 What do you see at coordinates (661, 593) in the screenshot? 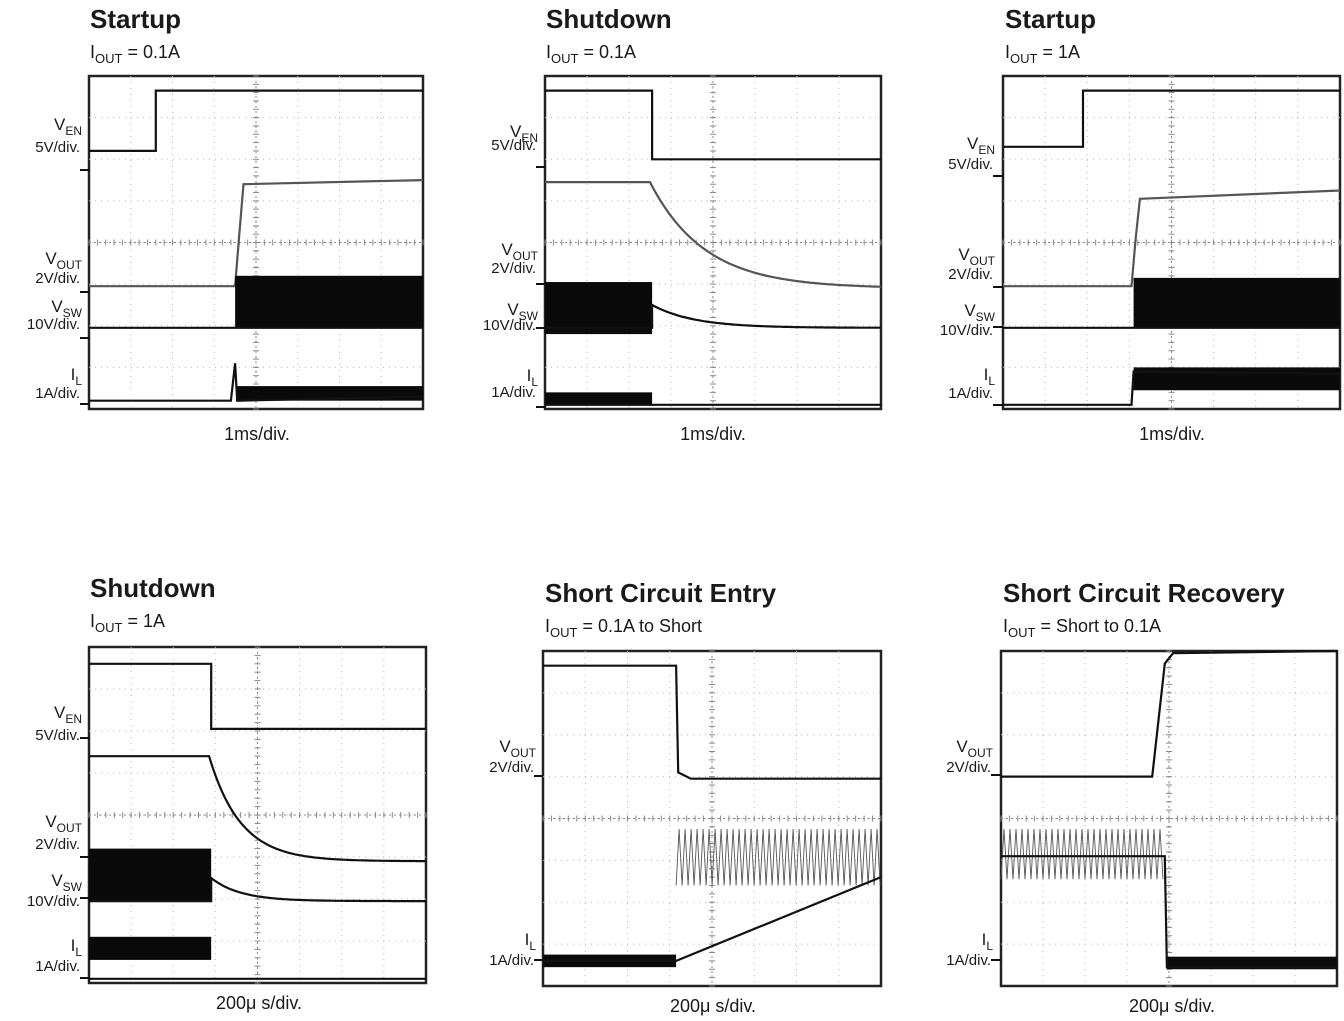
I see `scope-title: Short Circuit Entry` at bounding box center [661, 593].